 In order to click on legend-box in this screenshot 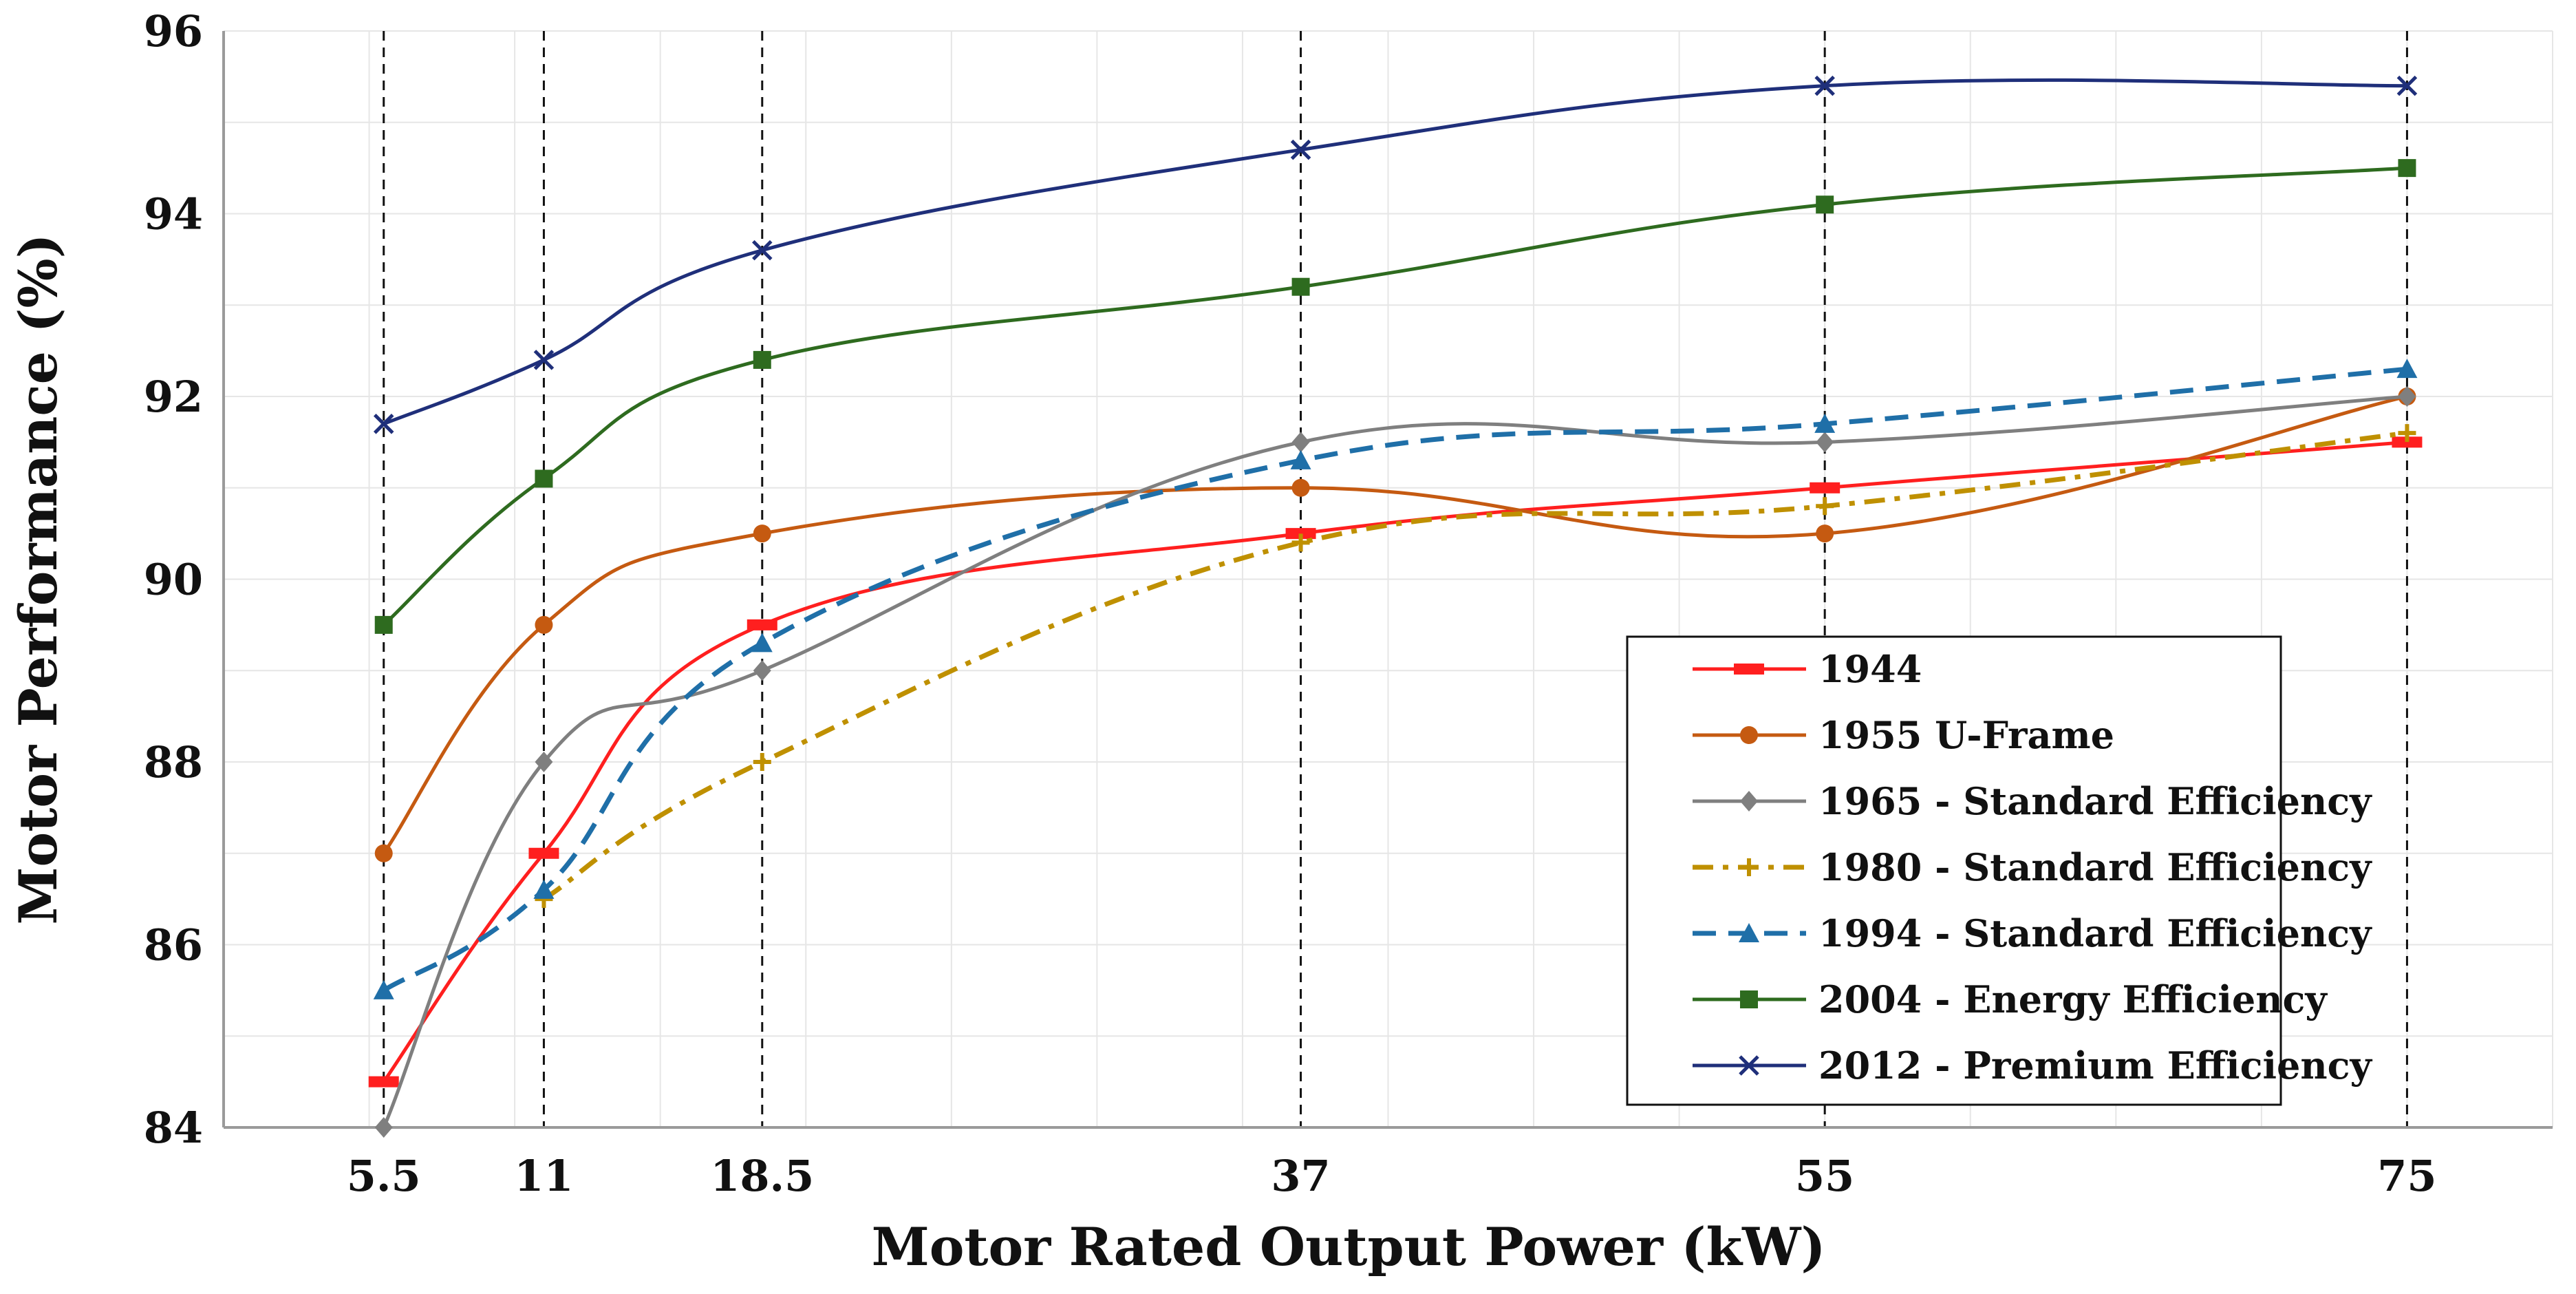, I will do `click(1954, 870)`.